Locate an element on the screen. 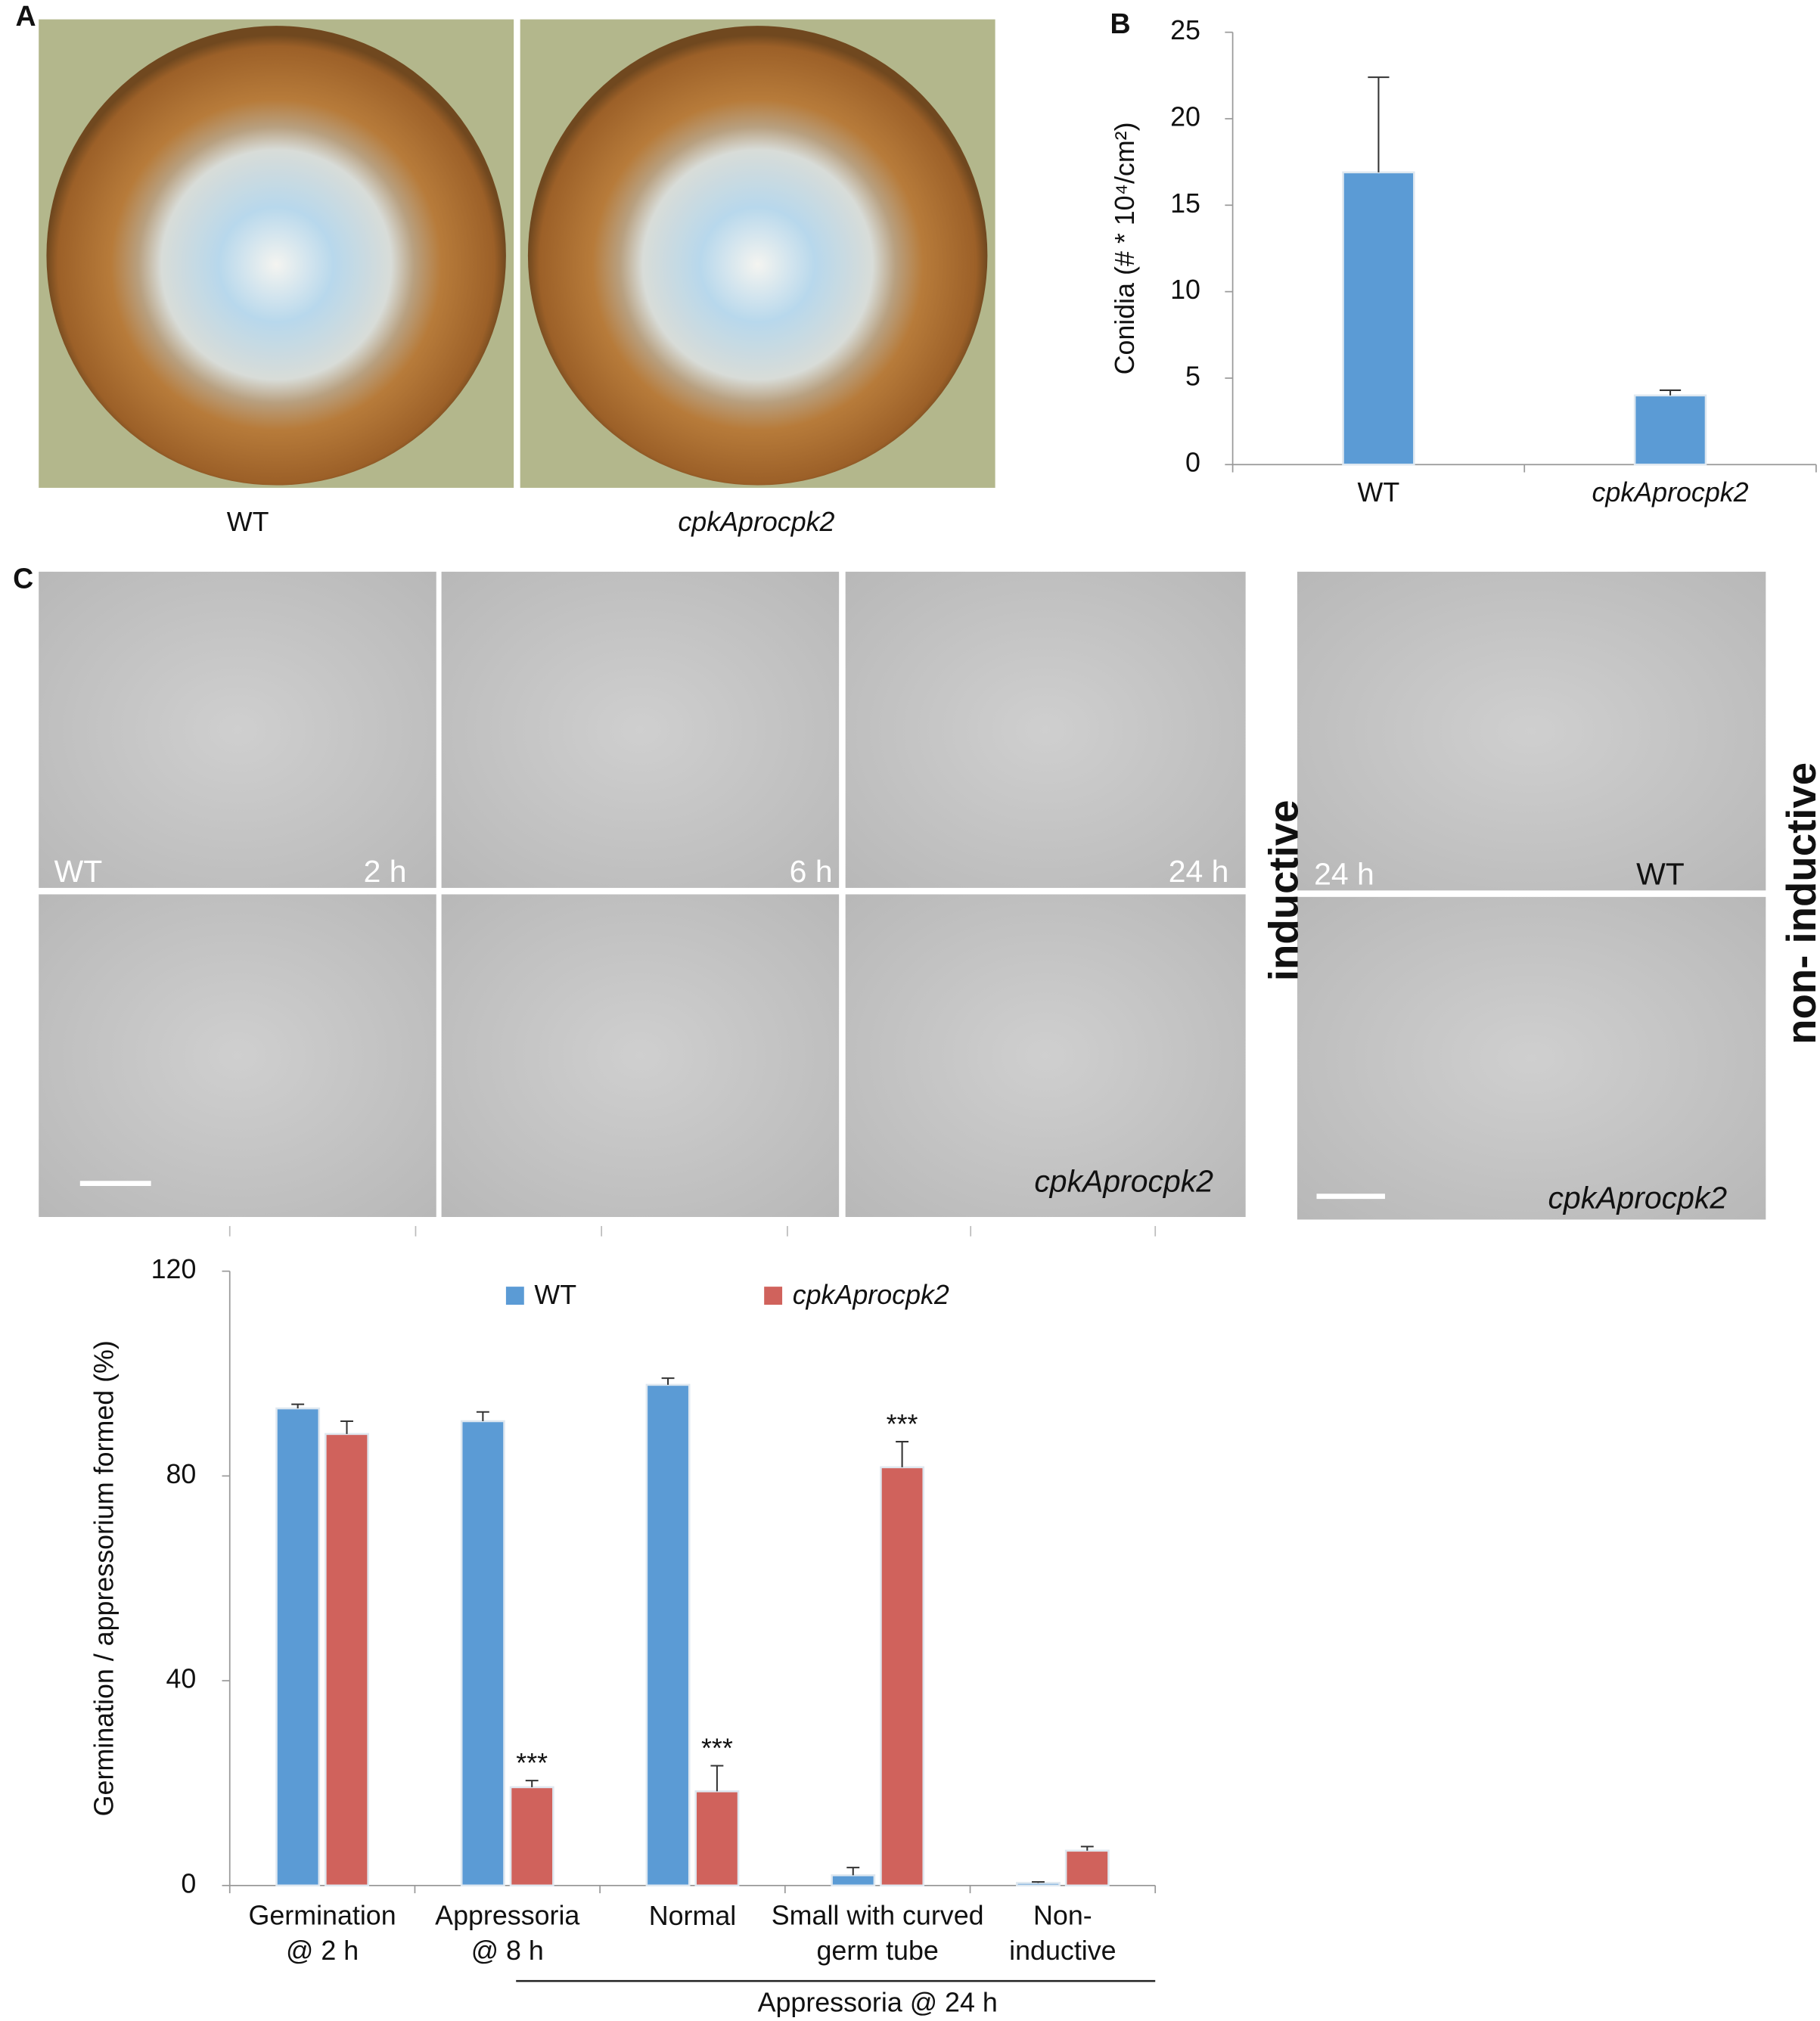 The width and height of the screenshot is (1820, 2021). x-tick-label: Non-inductive is located at coordinates (1062, 1934).